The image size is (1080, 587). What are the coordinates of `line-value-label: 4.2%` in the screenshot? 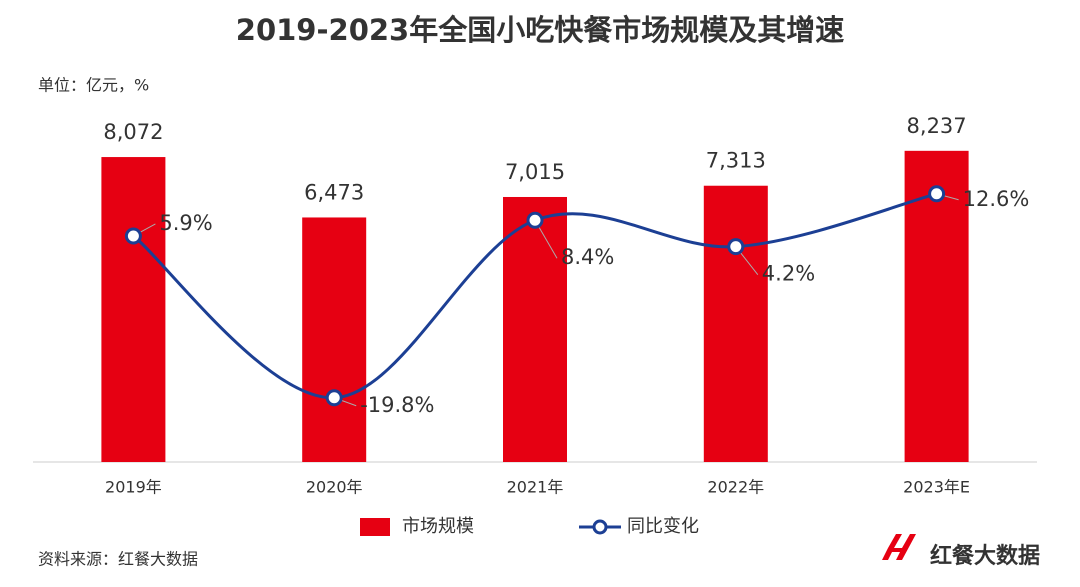 It's located at (788, 274).